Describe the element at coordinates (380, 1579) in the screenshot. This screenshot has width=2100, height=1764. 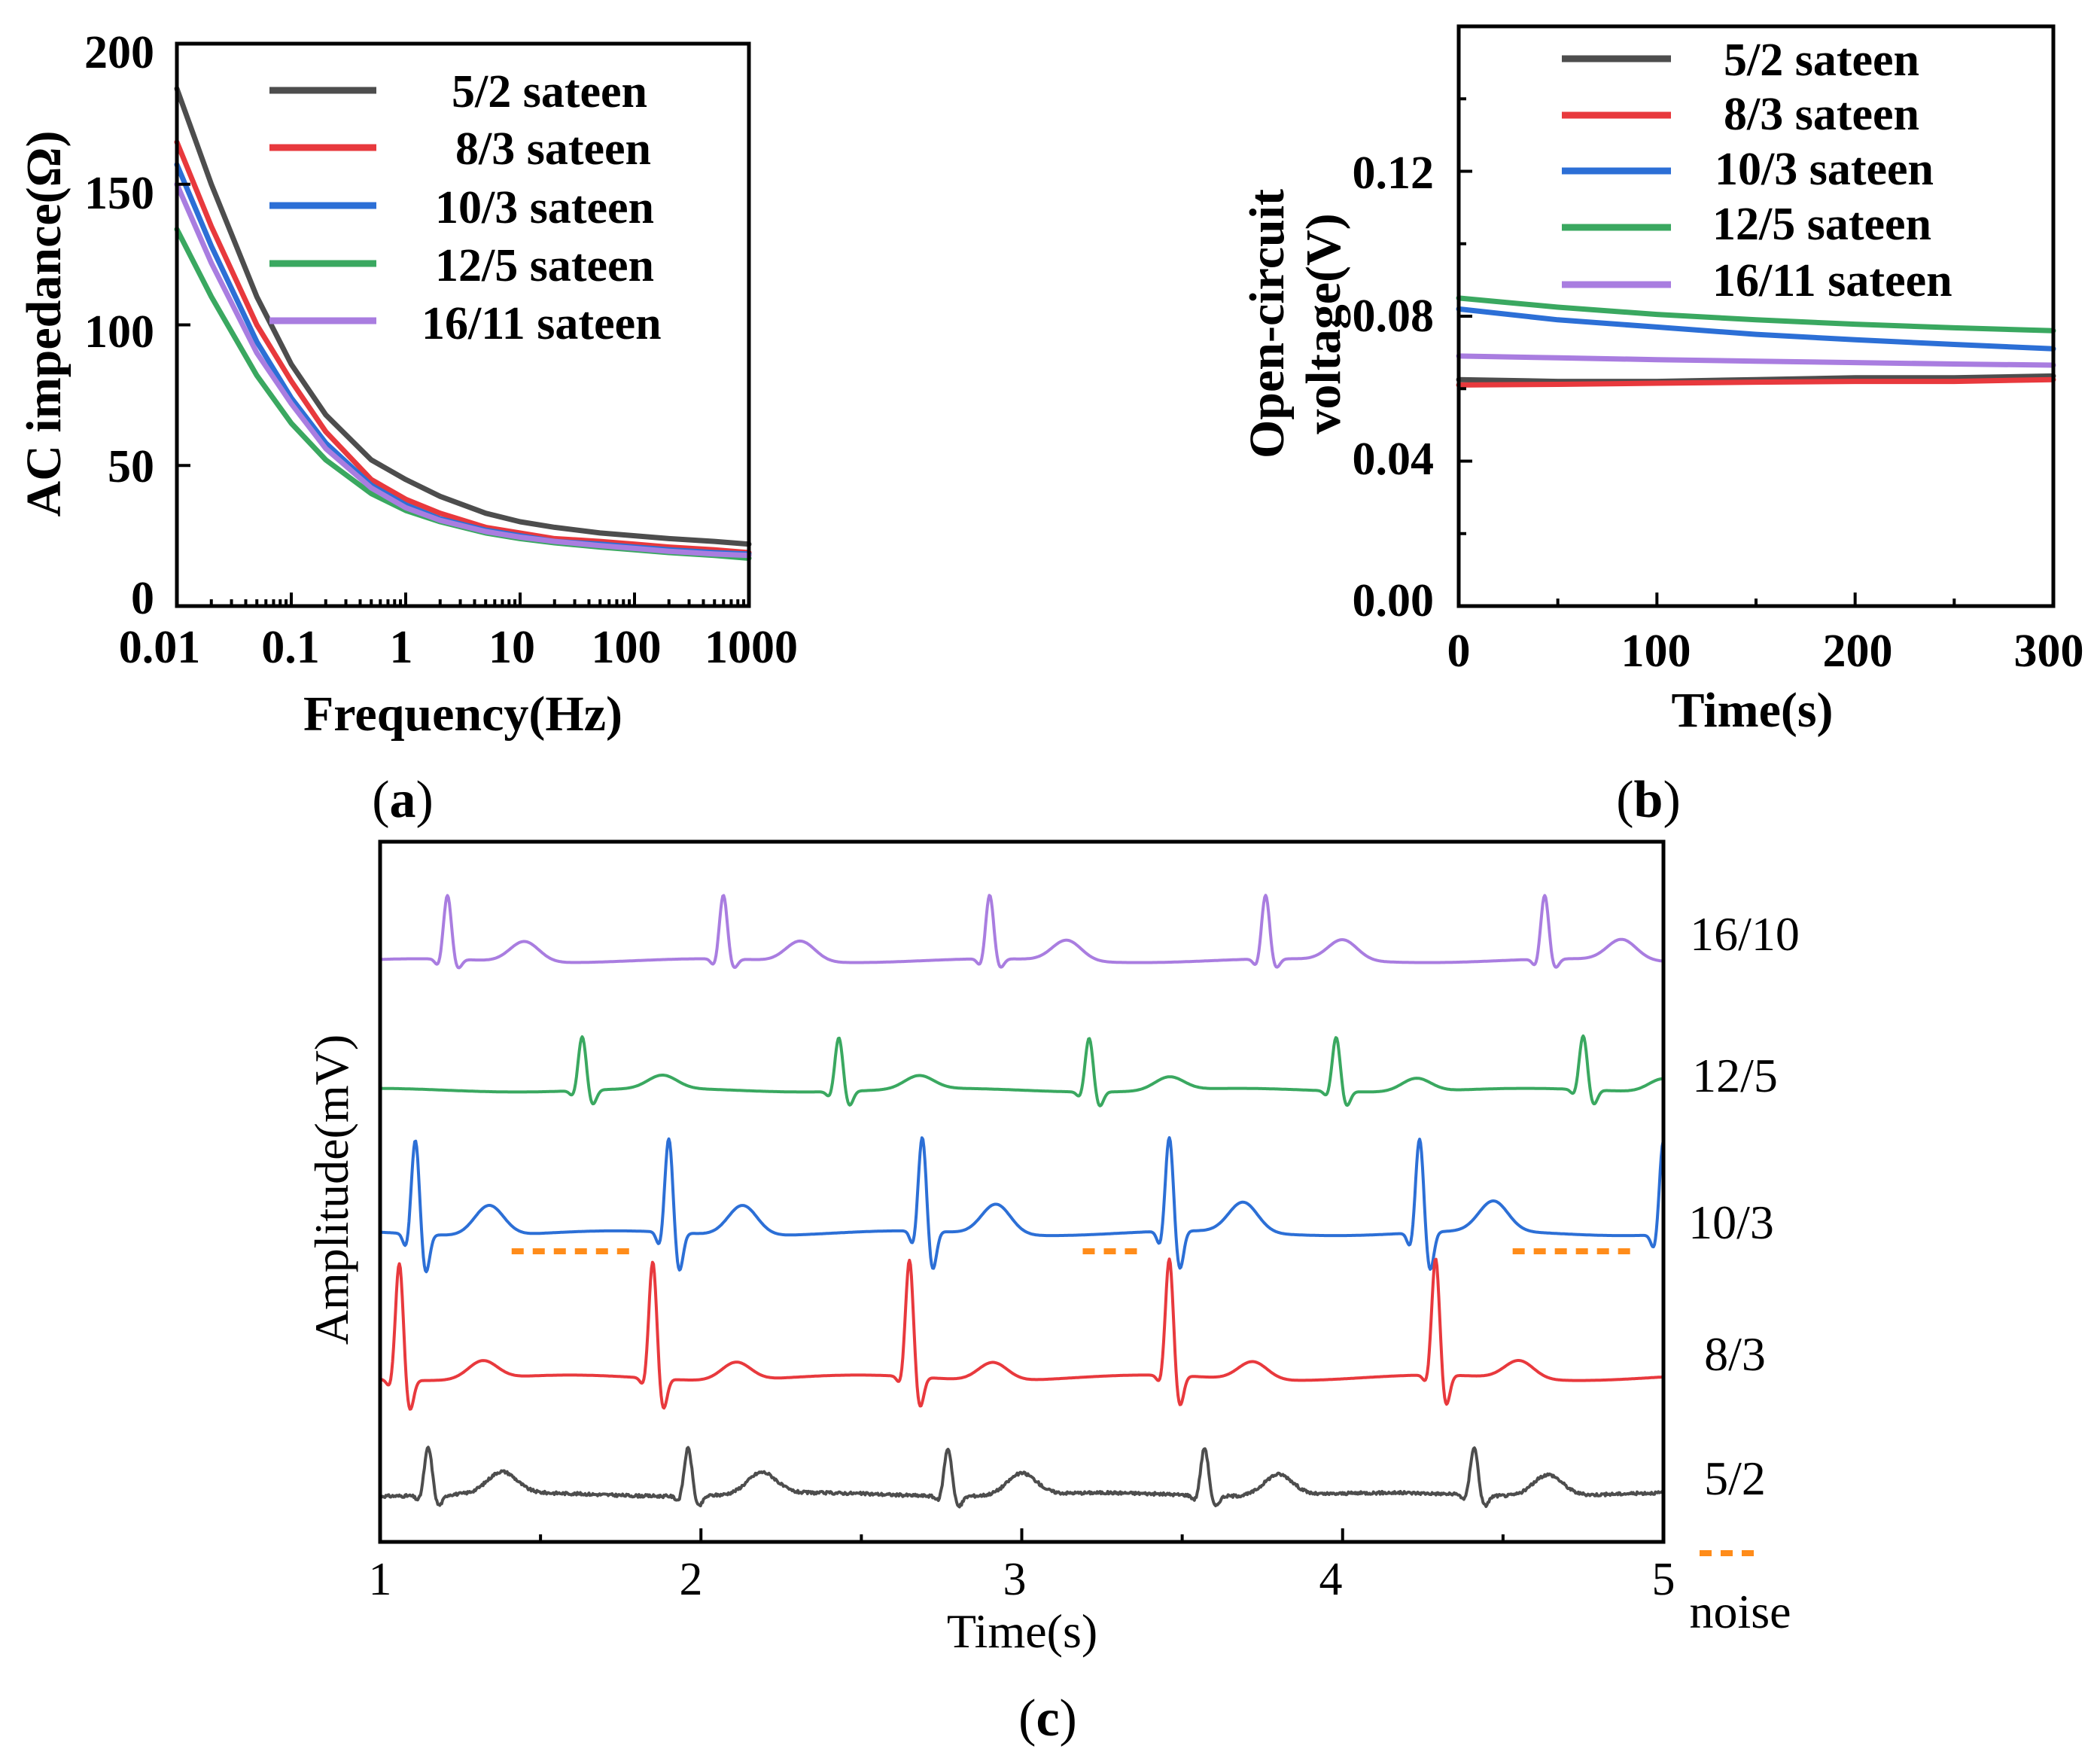
I see `panel-c-xtick-label: 1` at that location.